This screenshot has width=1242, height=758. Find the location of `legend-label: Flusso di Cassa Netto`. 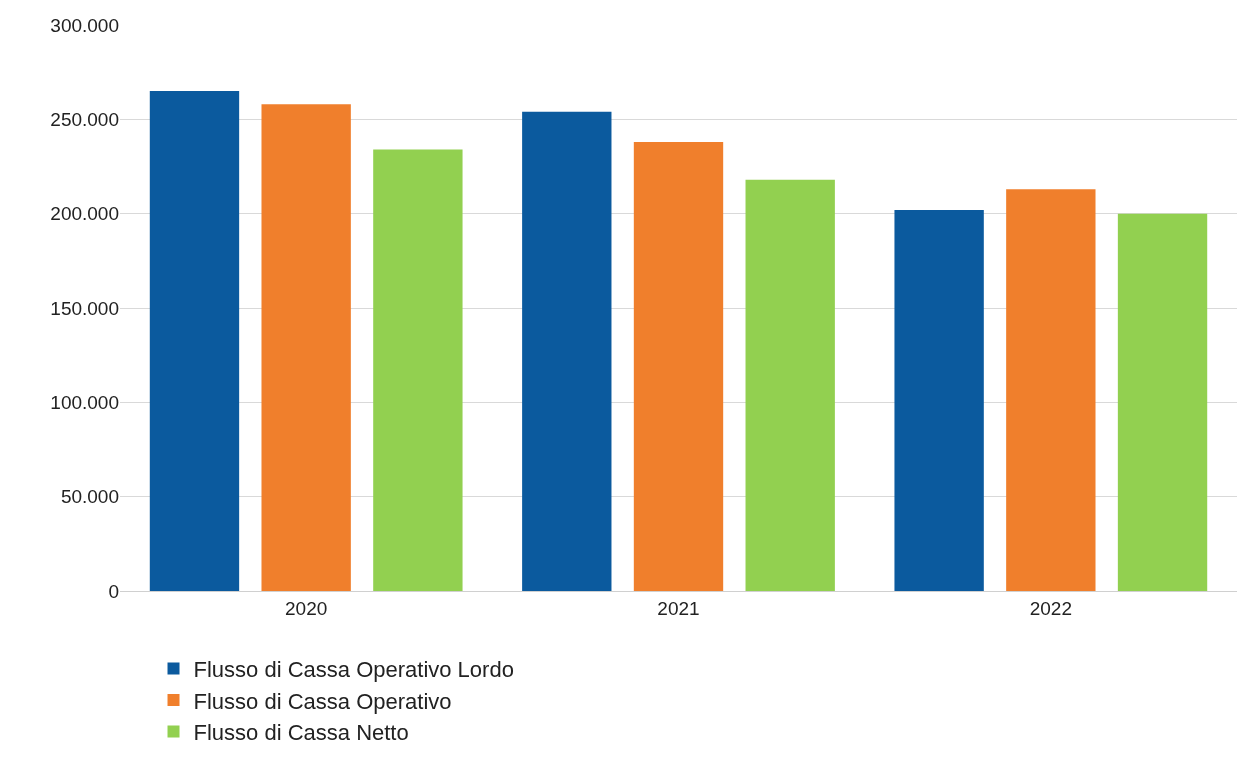

legend-label: Flusso di Cassa Netto is located at coordinates (301, 733).